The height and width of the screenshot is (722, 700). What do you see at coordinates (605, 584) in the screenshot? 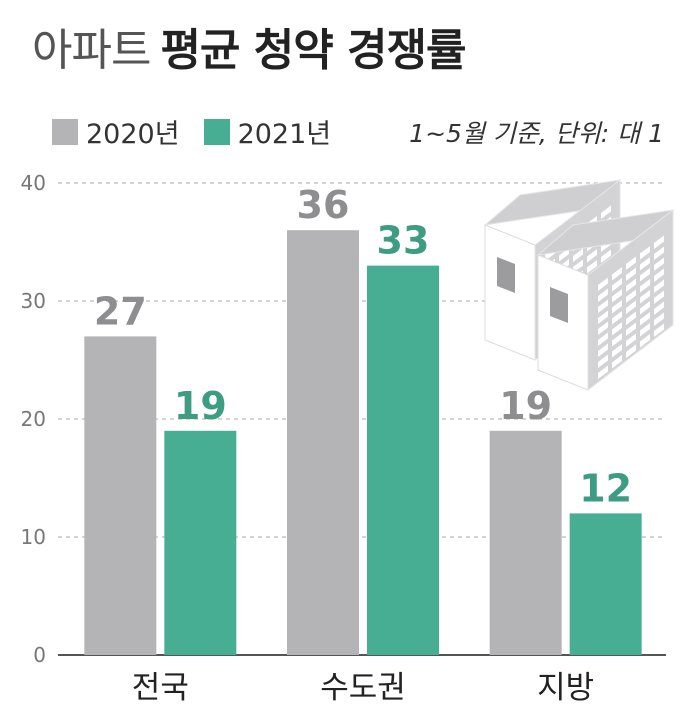
I see `bar-지방-2021년` at bounding box center [605, 584].